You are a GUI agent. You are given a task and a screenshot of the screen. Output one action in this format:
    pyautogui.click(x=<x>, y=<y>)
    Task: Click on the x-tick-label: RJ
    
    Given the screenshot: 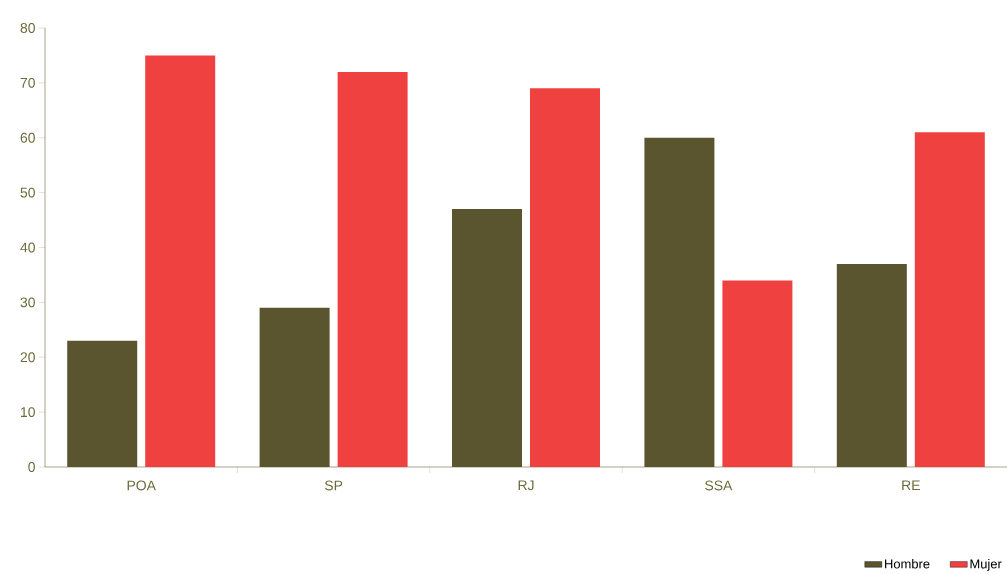 What is the action you would take?
    pyautogui.click(x=526, y=485)
    